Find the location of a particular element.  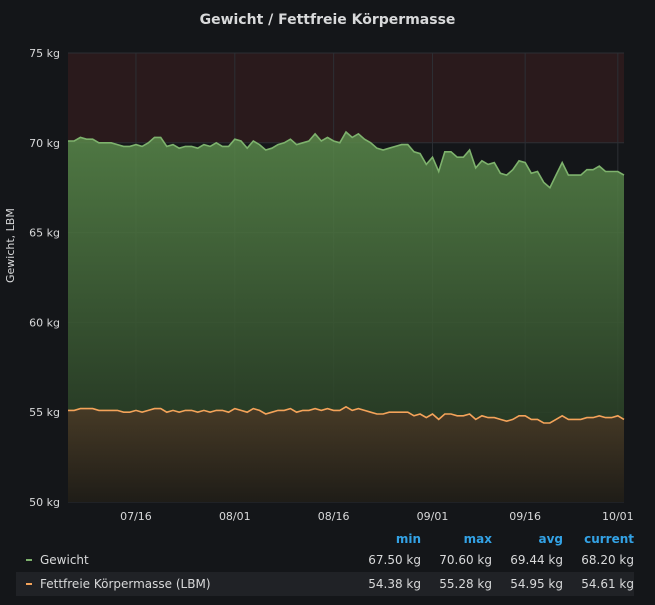

x-tick-label: 09/01 is located at coordinates (433, 516).